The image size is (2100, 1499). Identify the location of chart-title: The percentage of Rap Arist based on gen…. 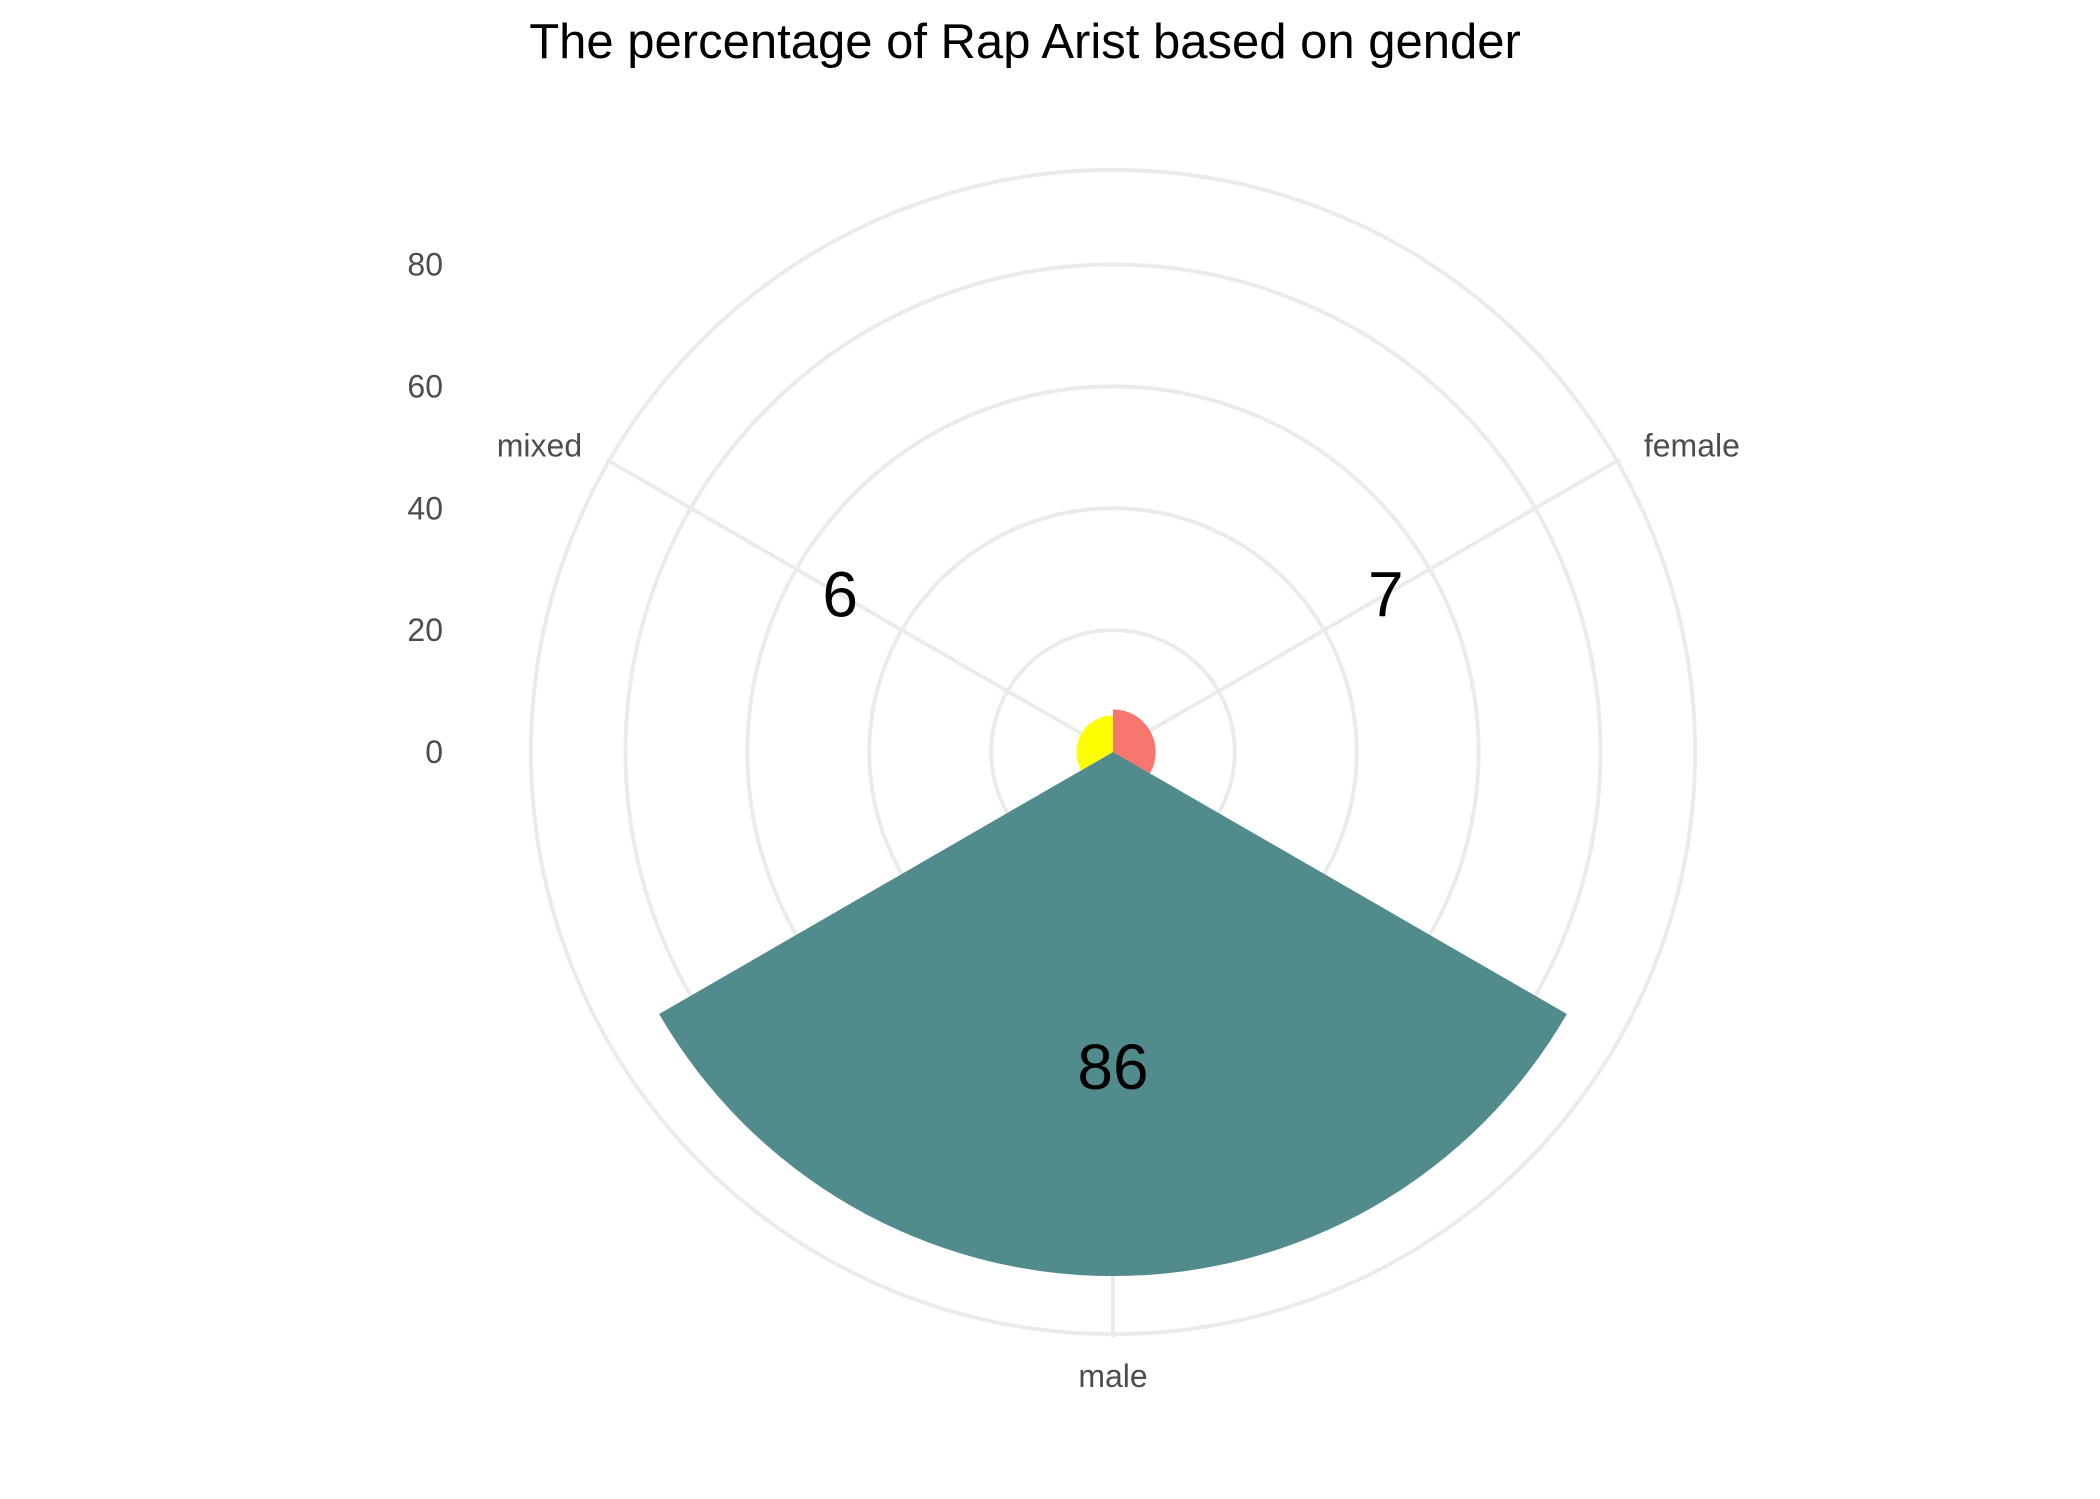
(1025, 42).